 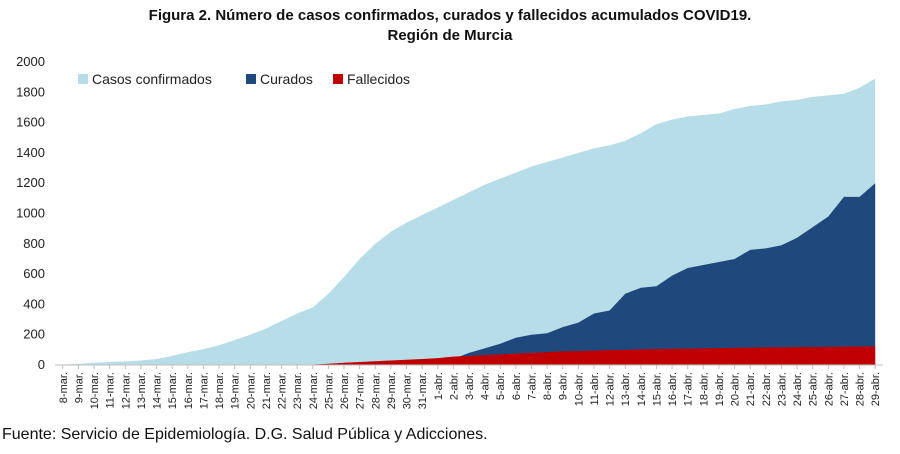 What do you see at coordinates (642, 389) in the screenshot?
I see `x-tick-label: 14-abr.` at bounding box center [642, 389].